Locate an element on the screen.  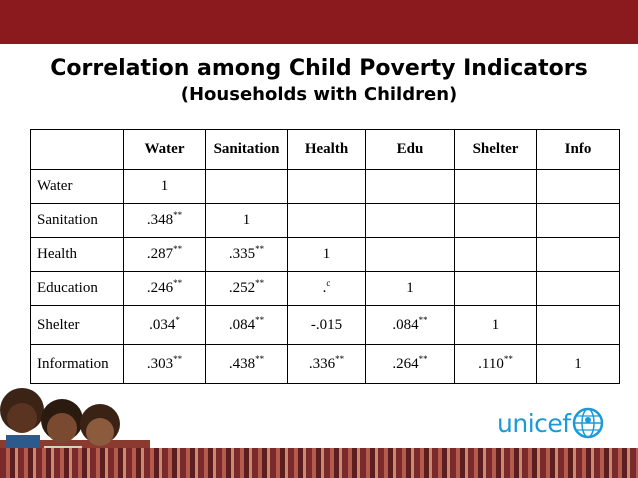
table-cell: .252** is located at coordinates (246, 288).